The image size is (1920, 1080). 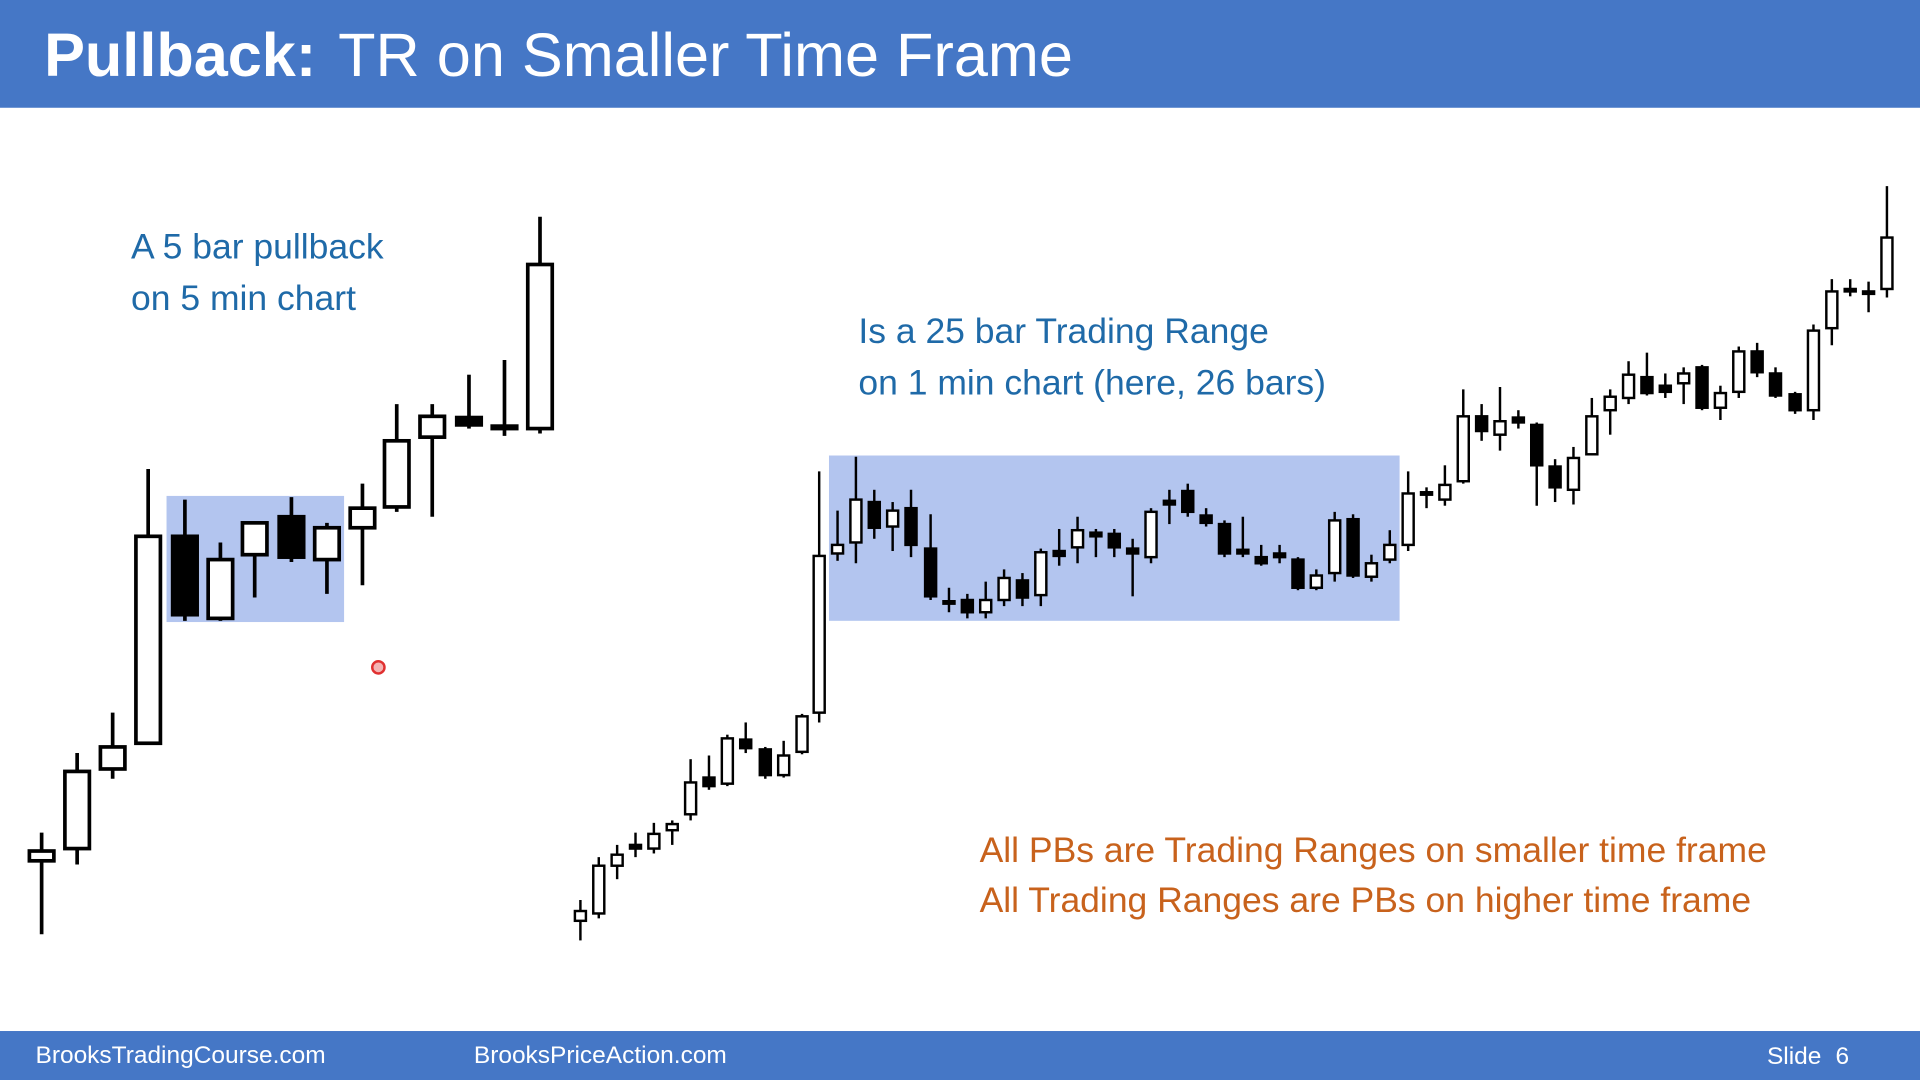 What do you see at coordinates (1794, 1056) in the screenshot?
I see `slide-label: Slide` at bounding box center [1794, 1056].